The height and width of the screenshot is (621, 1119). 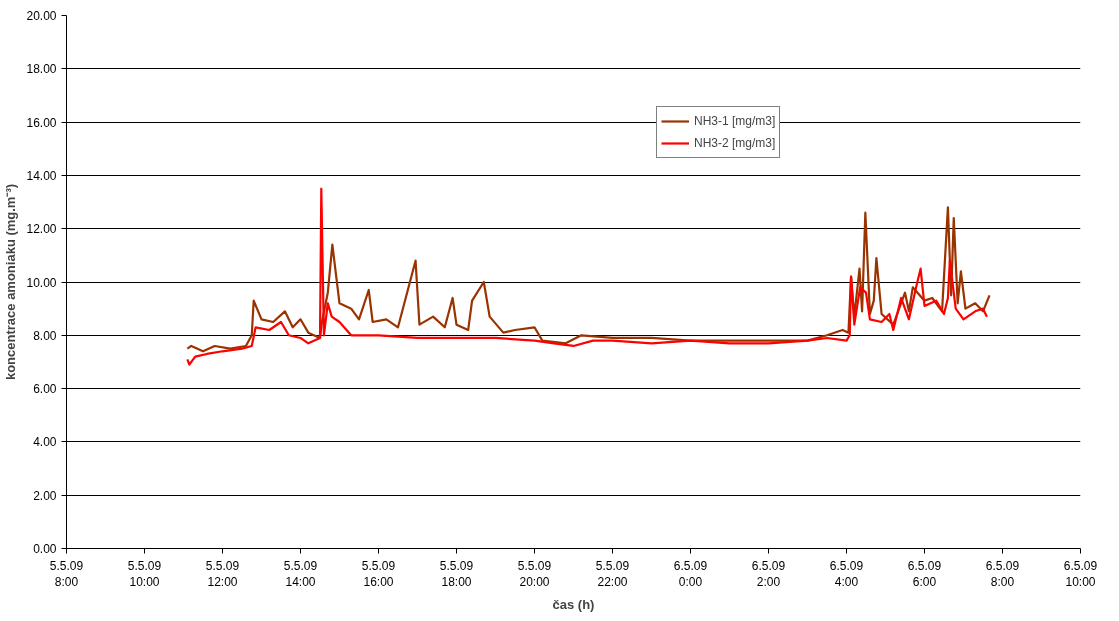 What do you see at coordinates (612, 574) in the screenshot?
I see `x-tick-label: 5.5.09 22:00` at bounding box center [612, 574].